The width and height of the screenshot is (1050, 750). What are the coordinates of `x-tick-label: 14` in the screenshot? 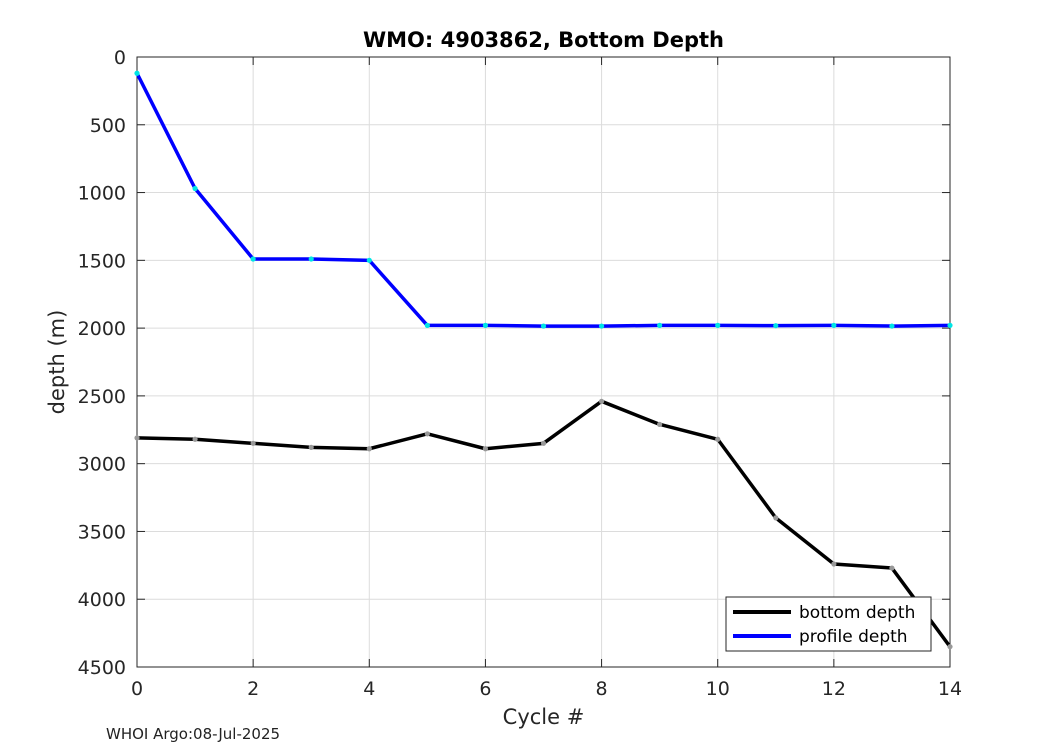 It's located at (950, 689).